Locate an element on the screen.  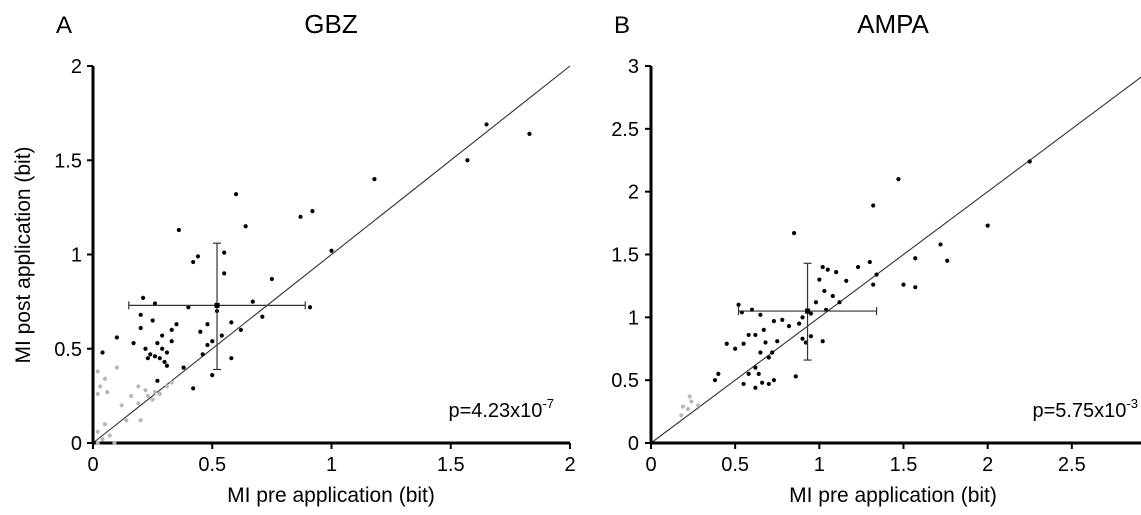
x-tick-label: 2 is located at coordinates (569, 465).